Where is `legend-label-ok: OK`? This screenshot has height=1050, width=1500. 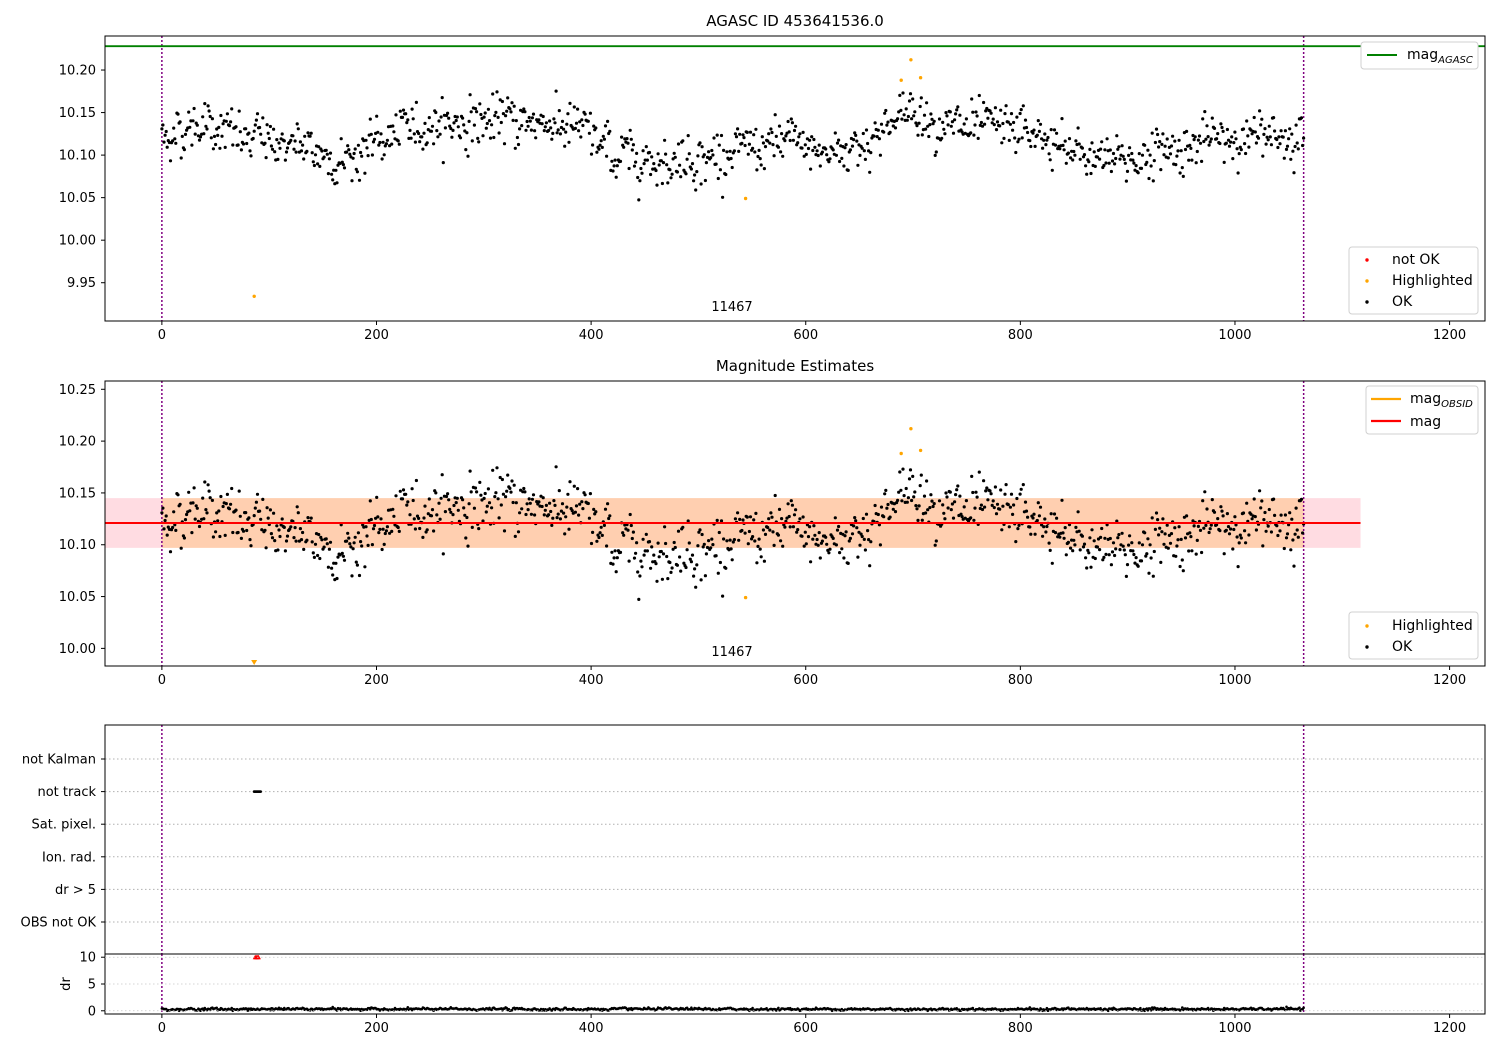 legend-label-ok: OK is located at coordinates (1402, 647).